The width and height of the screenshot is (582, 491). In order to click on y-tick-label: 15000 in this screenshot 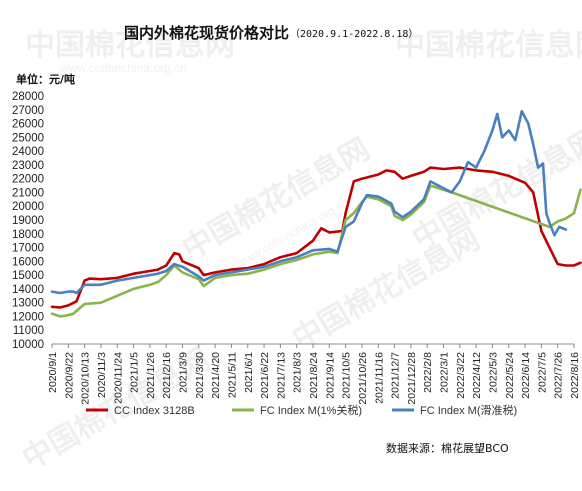, I will do `click(28, 276)`.